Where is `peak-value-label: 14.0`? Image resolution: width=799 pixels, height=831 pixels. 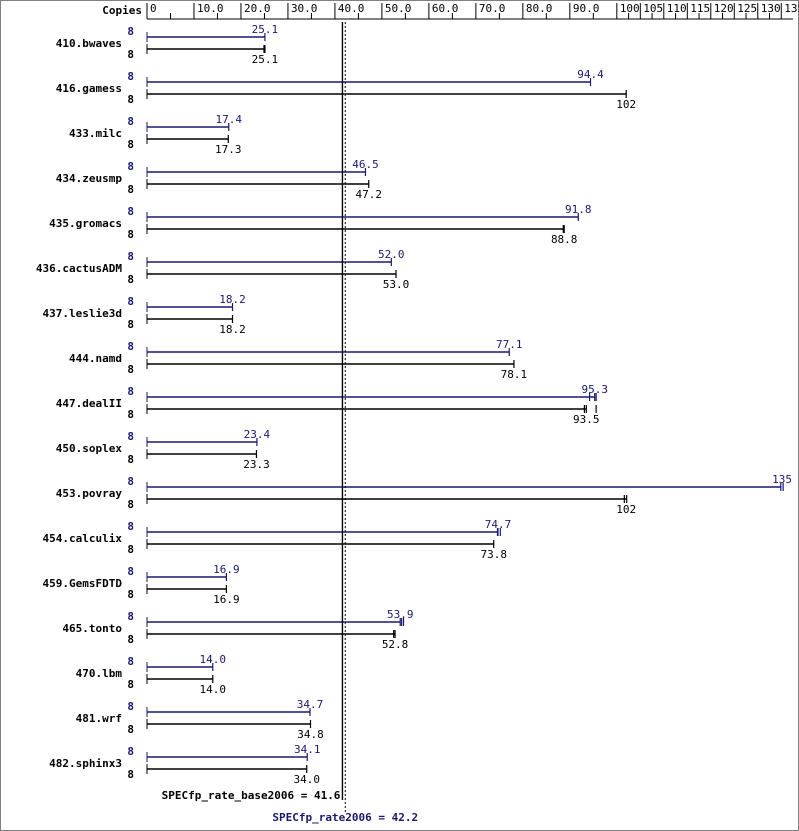 peak-value-label: 14.0 is located at coordinates (213, 659).